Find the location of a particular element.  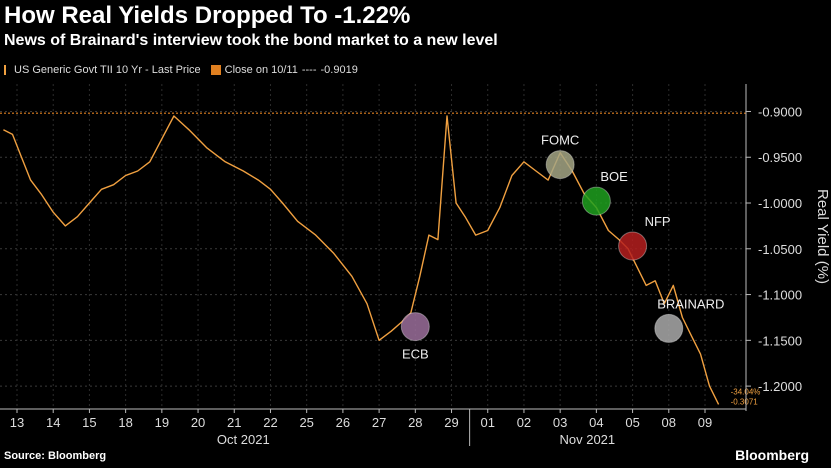

close-swatch-icon is located at coordinates (215, 70).